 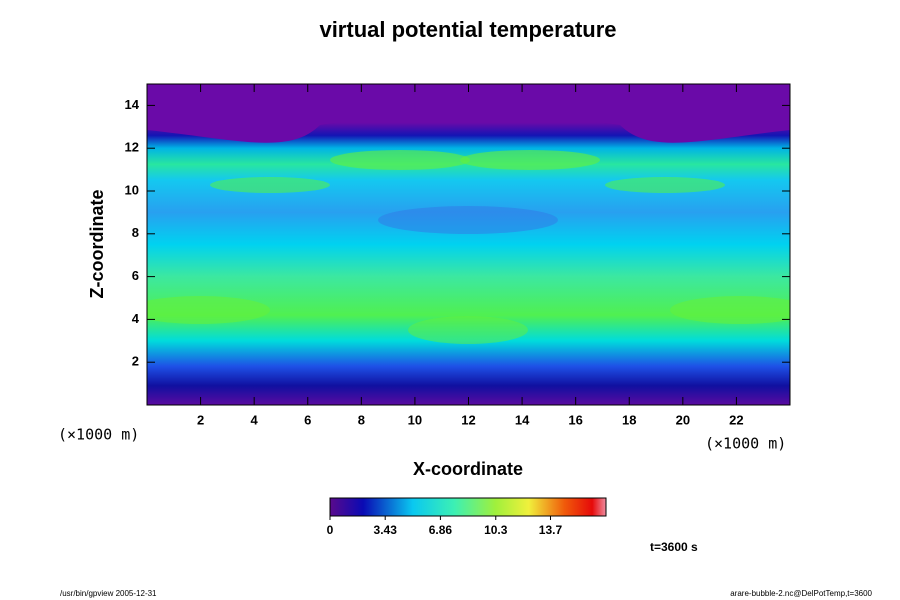 I want to click on colorbar-tick-label: 10.3, so click(x=496, y=530).